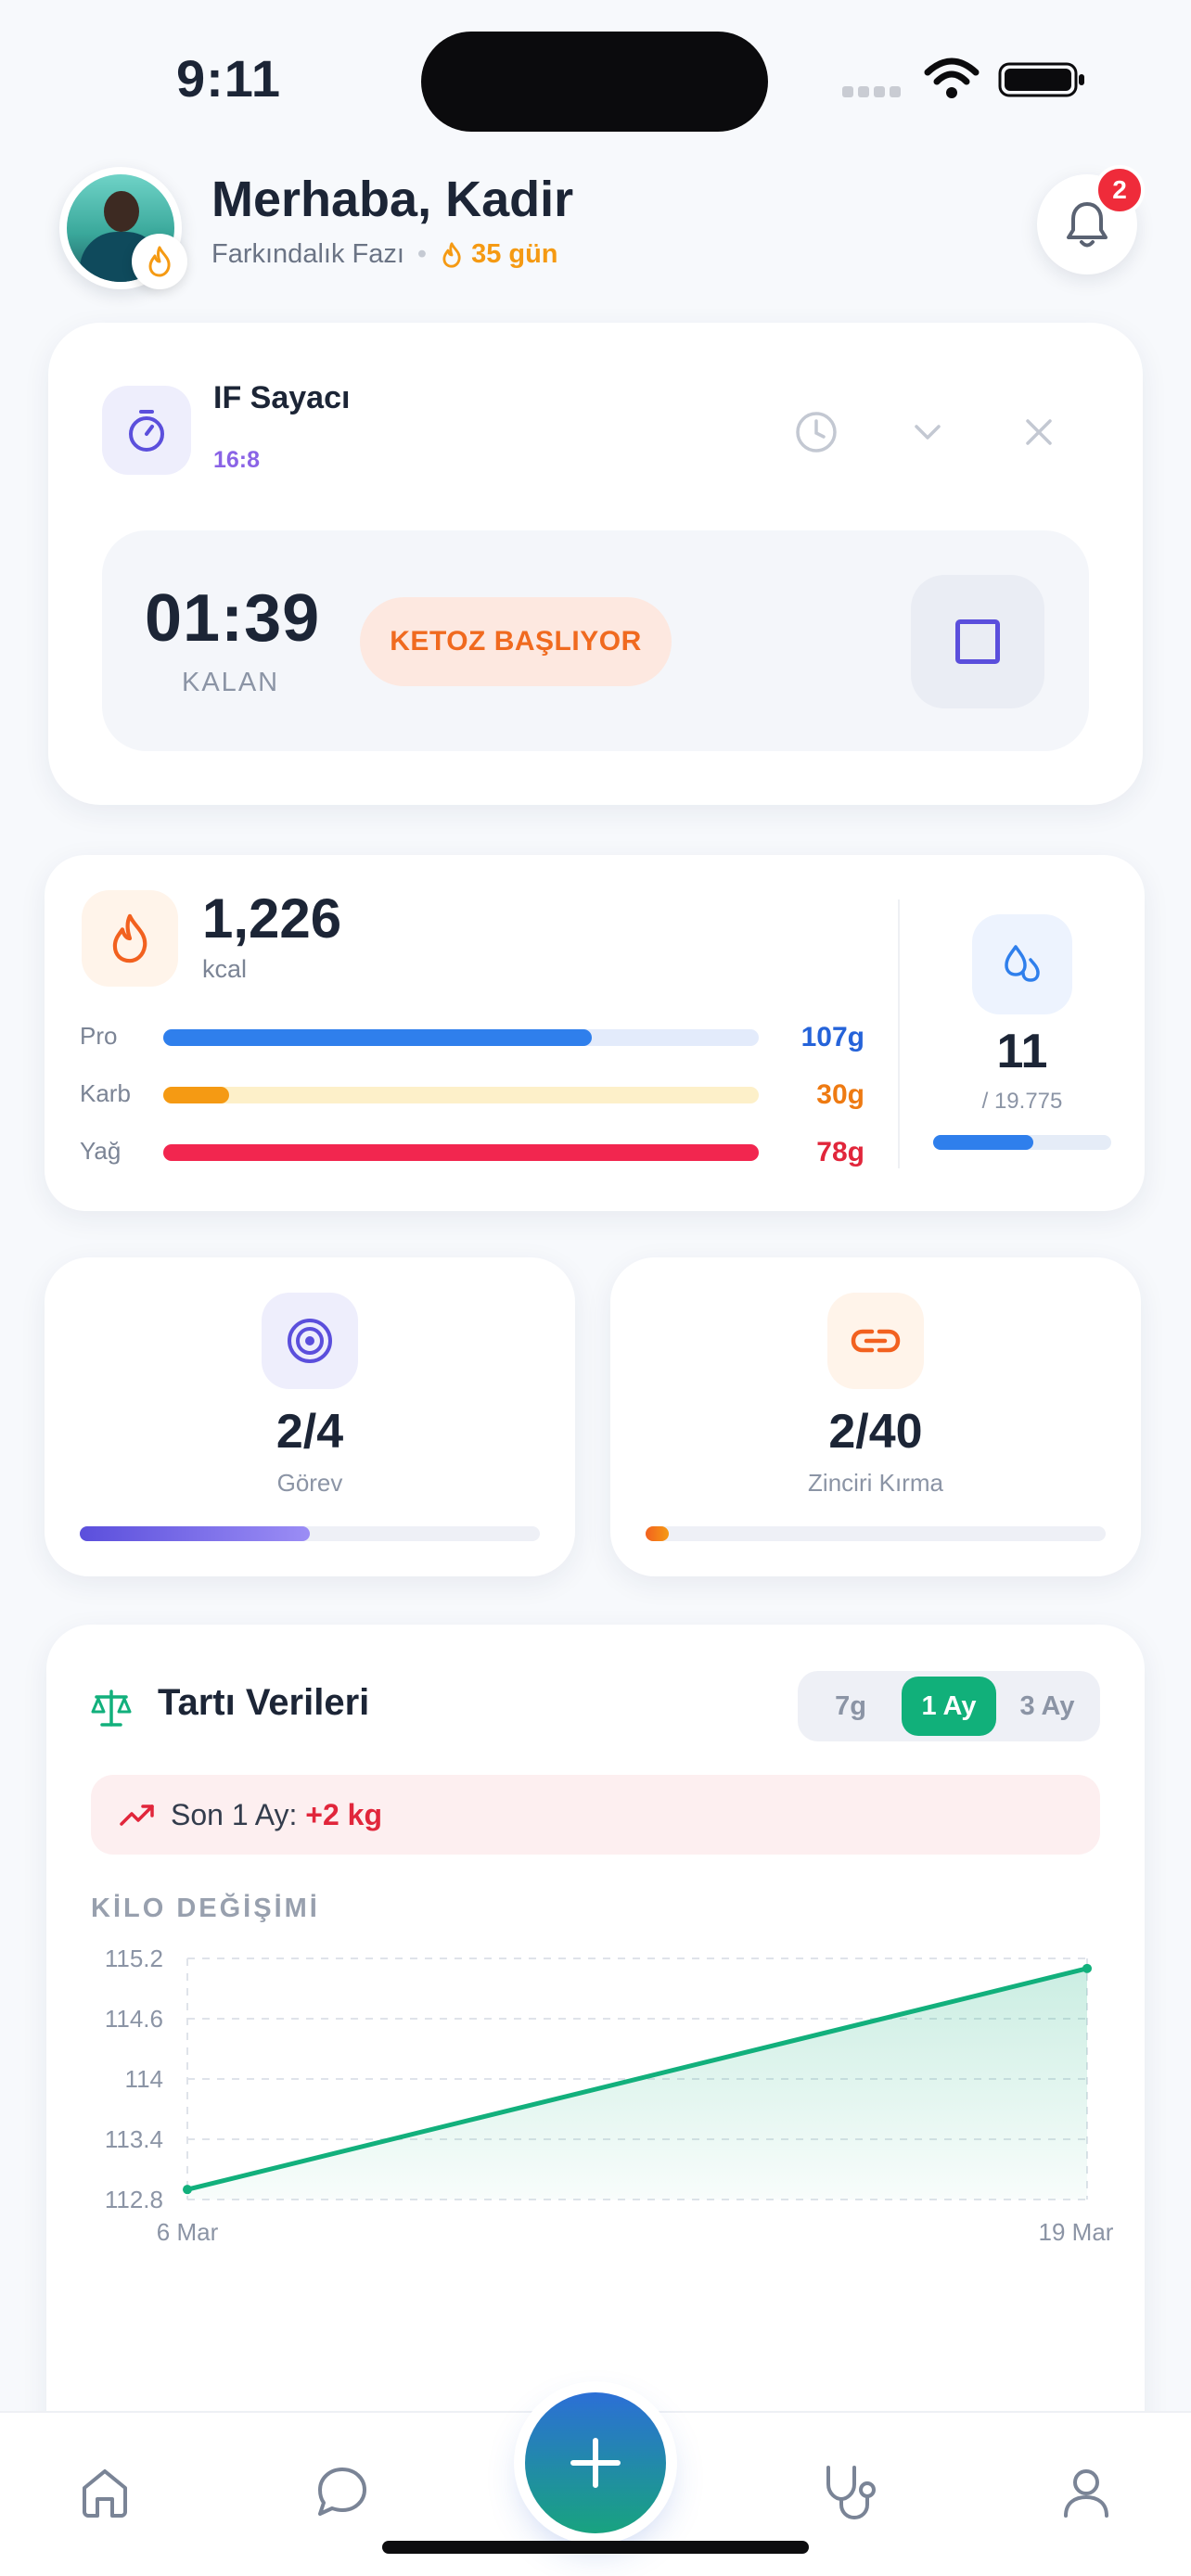 This screenshot has width=1191, height=2576. What do you see at coordinates (832, 1037) in the screenshot?
I see `macro-value-protein: 107g` at bounding box center [832, 1037].